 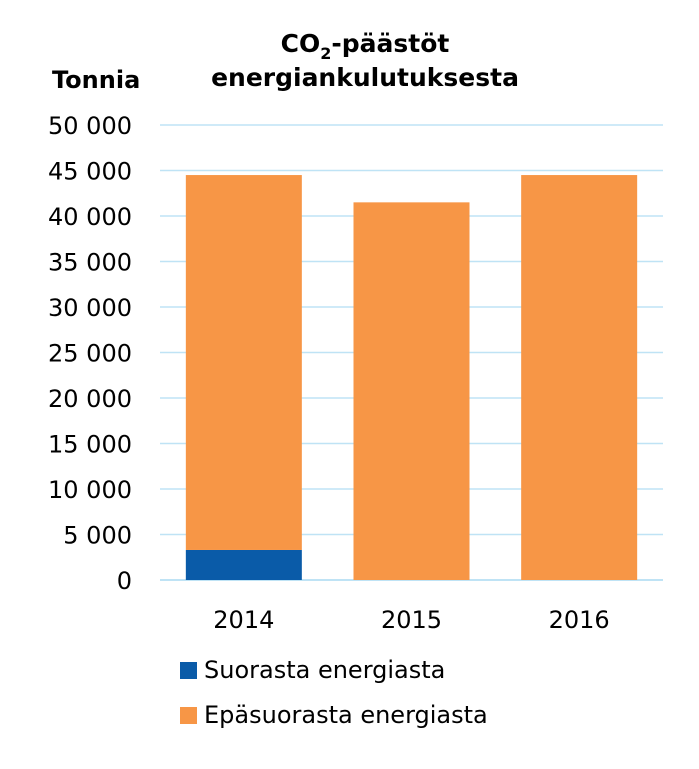 I want to click on y-axis-label: Tonnia, so click(x=96, y=80).